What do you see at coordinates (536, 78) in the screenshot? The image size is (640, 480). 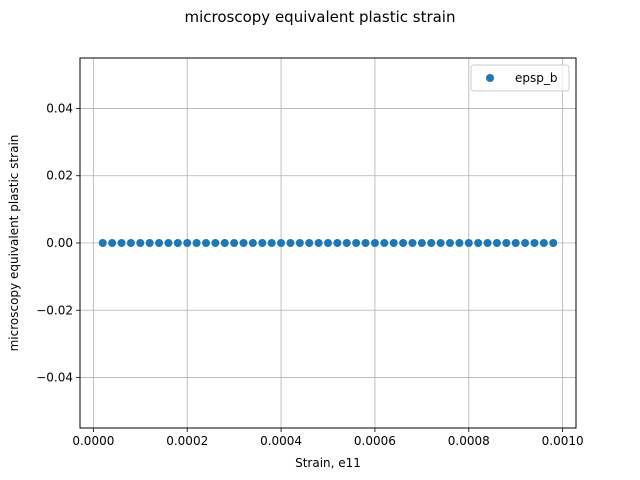 I see `legend-label: epsp_b` at bounding box center [536, 78].